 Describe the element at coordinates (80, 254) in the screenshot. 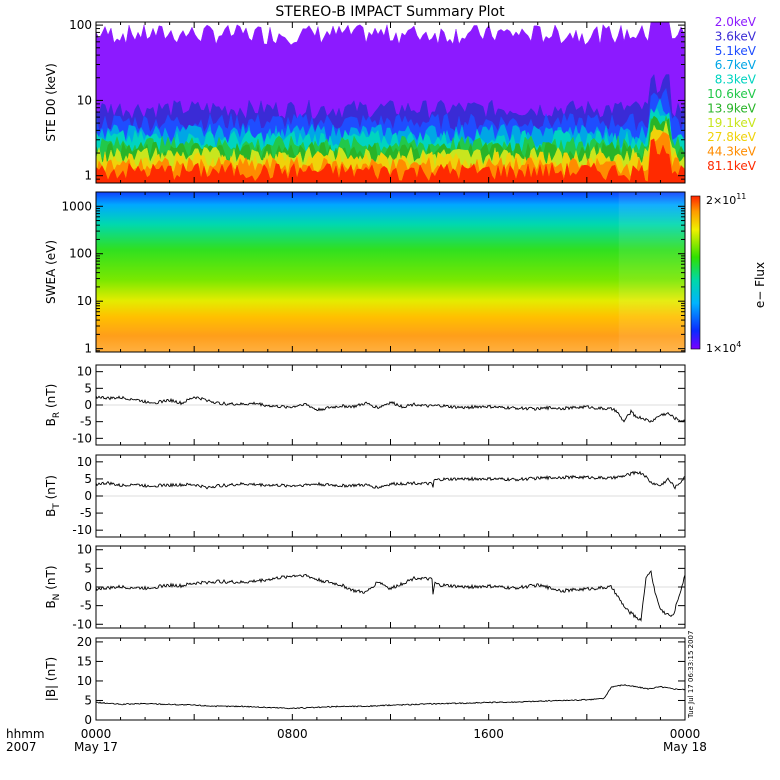

I see `swea-ytick-label-2: 100` at that location.